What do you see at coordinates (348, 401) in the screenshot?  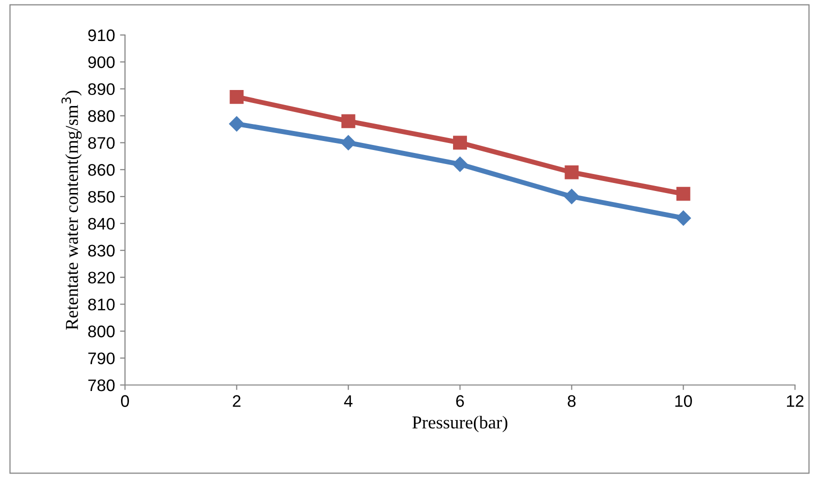 I see `x-tick-label: 4` at bounding box center [348, 401].